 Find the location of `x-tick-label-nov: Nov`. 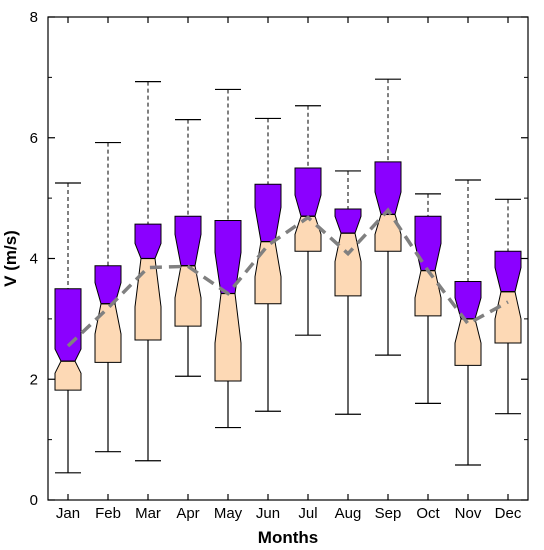

x-tick-label-nov: Nov is located at coordinates (468, 513).